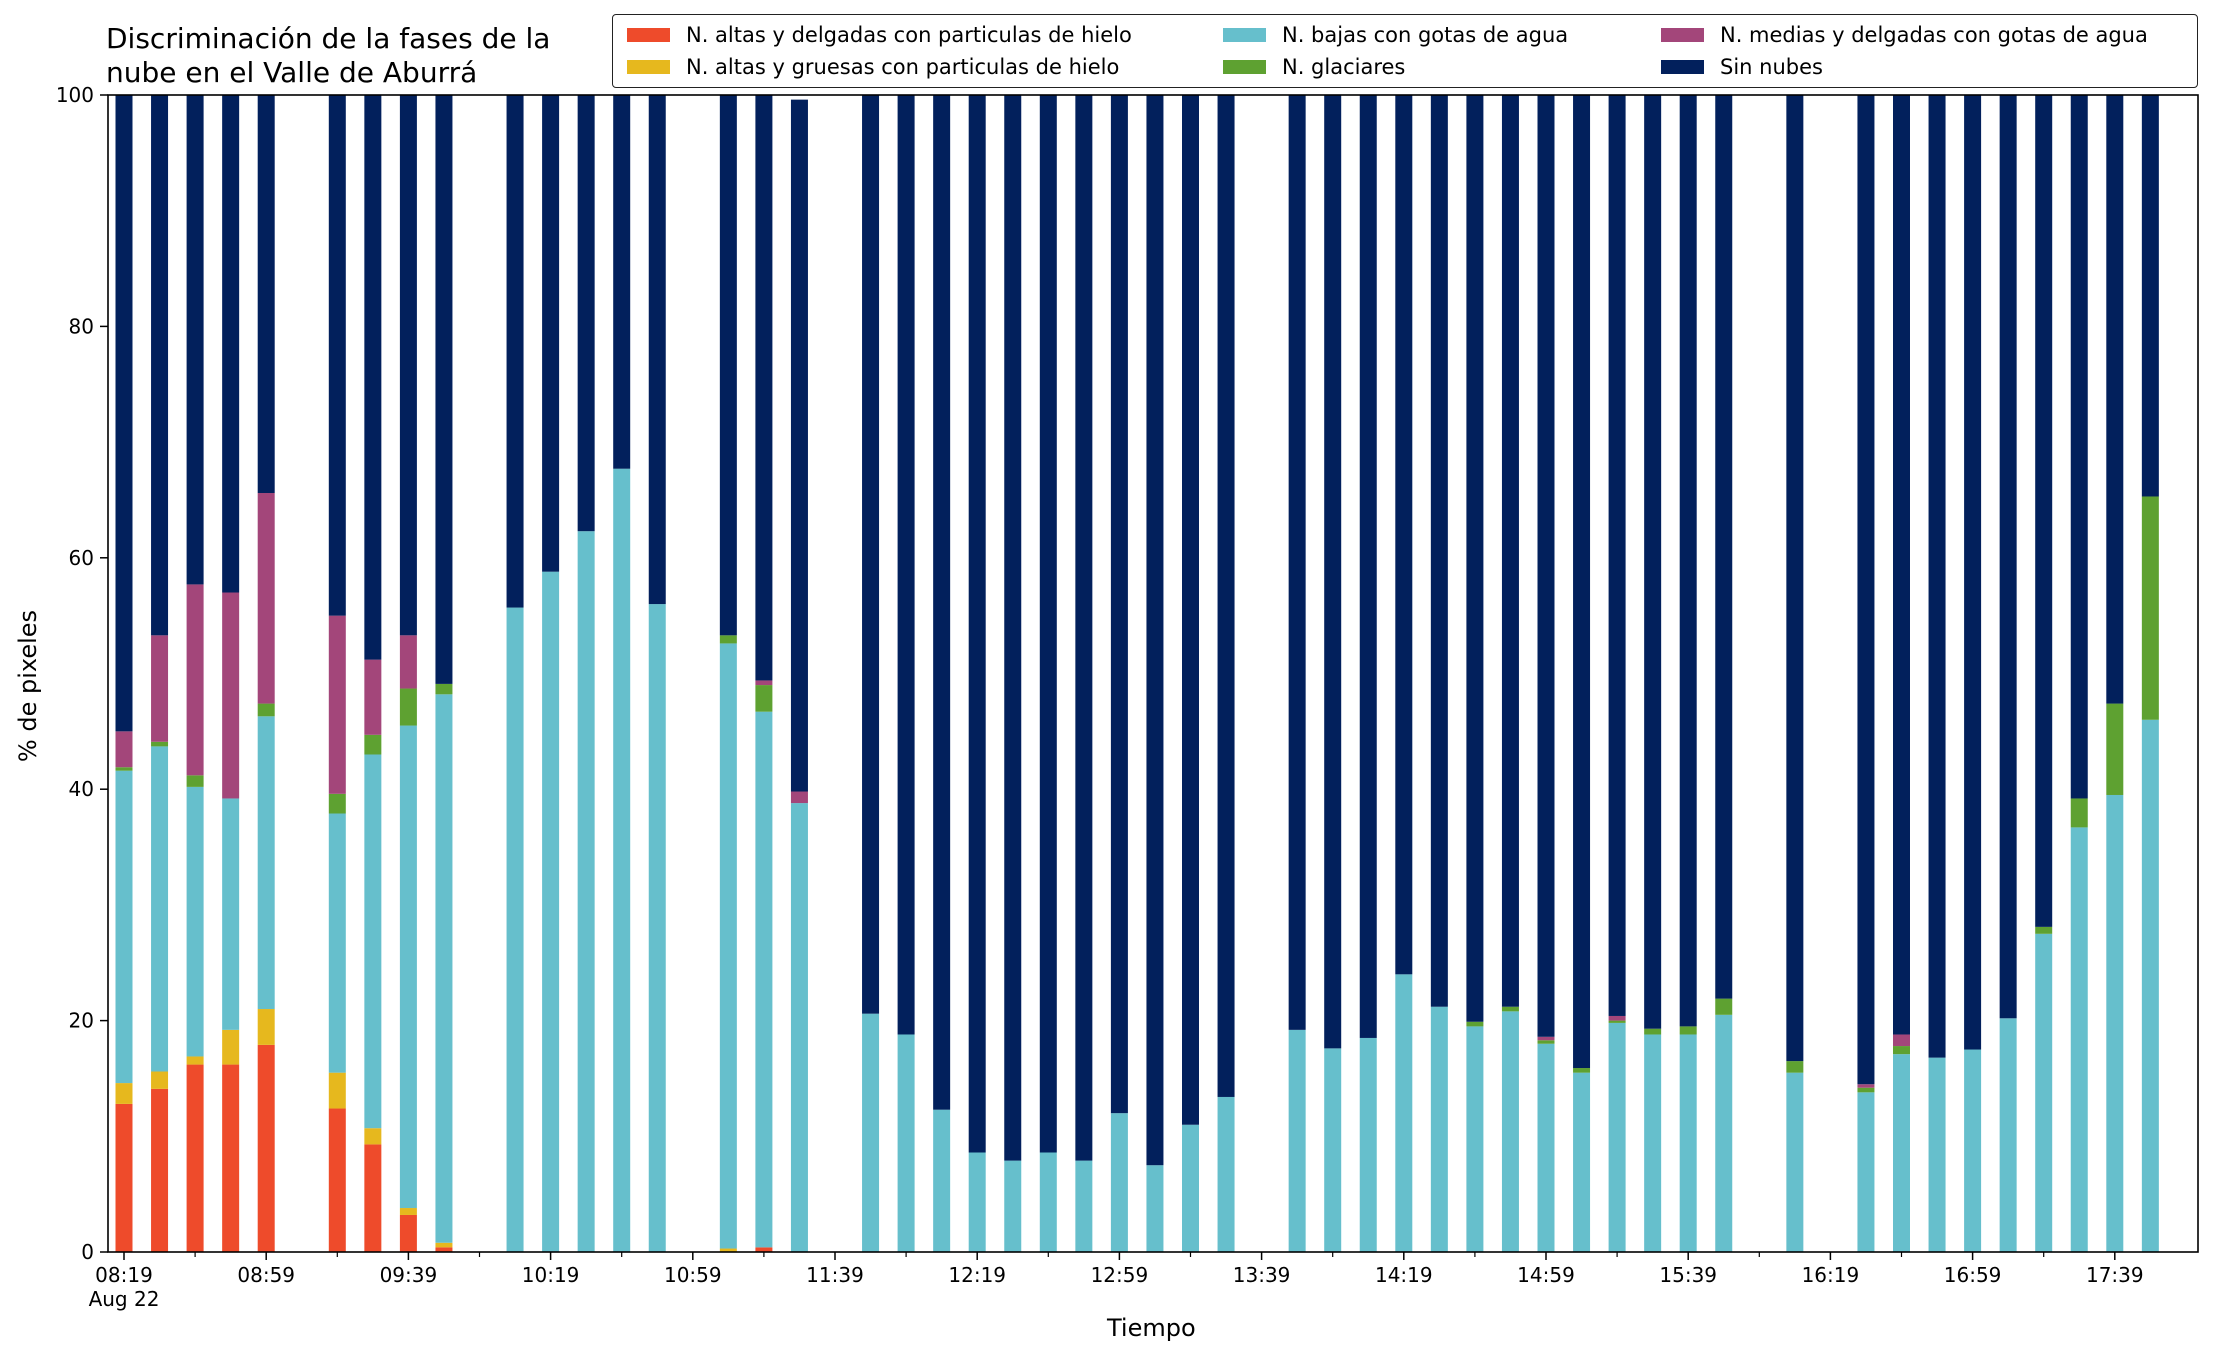 The width and height of the screenshot is (2216, 1355). I want to click on legend-label: N. medias y delgadas con gotas de agua, so click(1934, 35).